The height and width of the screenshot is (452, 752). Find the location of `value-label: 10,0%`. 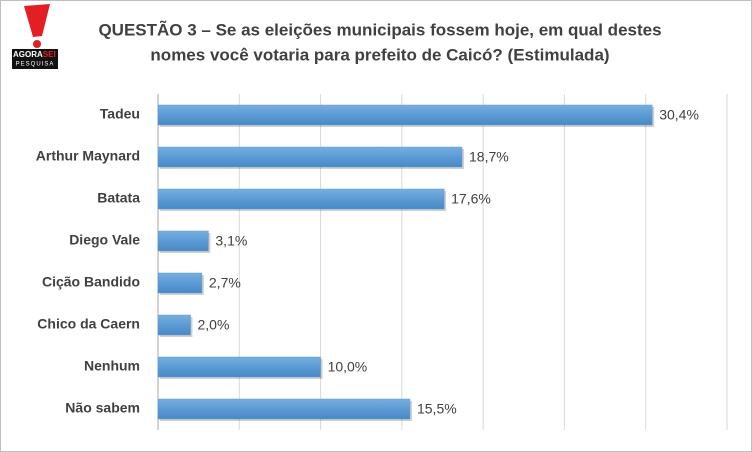

value-label: 10,0% is located at coordinates (348, 367).